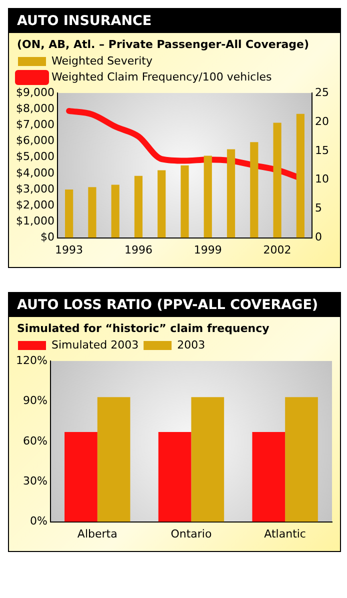 This screenshot has height=598, width=347. I want to click on x-tick-label: 1993, so click(69, 249).